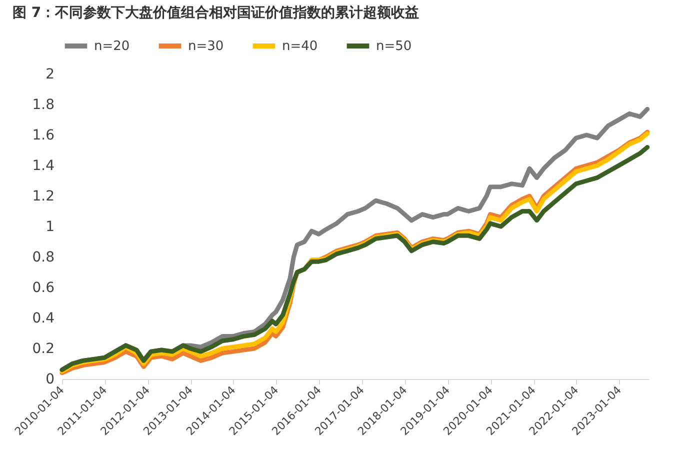  What do you see at coordinates (112, 46) in the screenshot?
I see `legend-label: n=20` at bounding box center [112, 46].